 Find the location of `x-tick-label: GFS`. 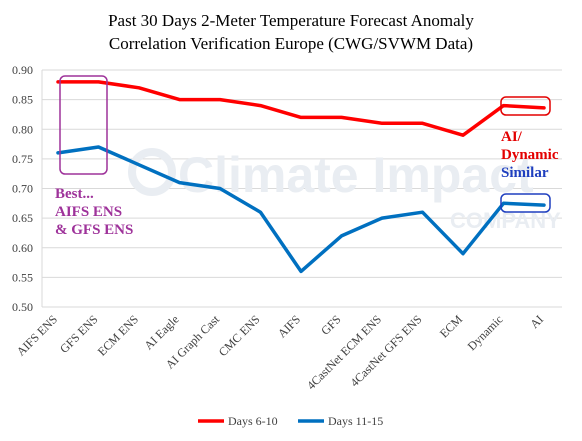

x-tick-label: GFS is located at coordinates (330, 324).